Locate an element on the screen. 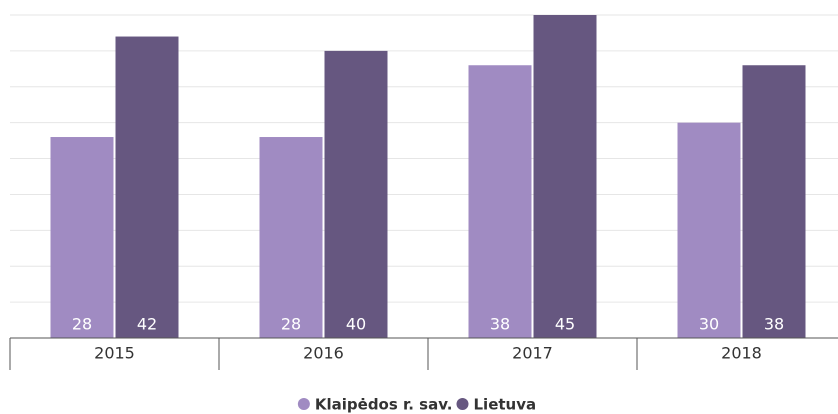 This screenshot has width=838, height=414. legend: Klaipėdos r. sav. Lietuva is located at coordinates (417, 405).